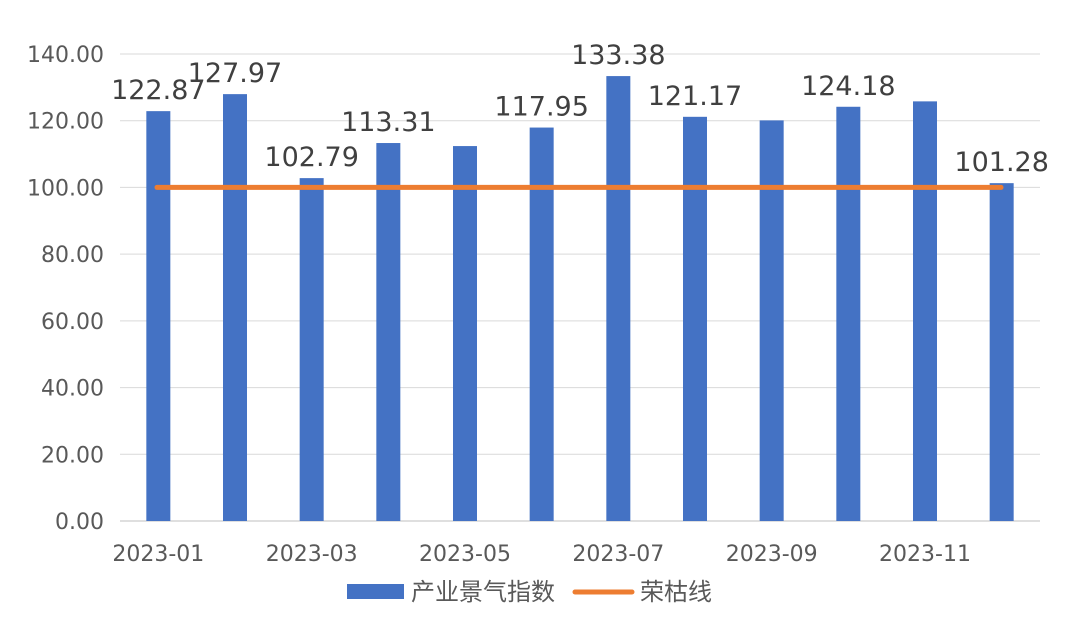 The width and height of the screenshot is (1080, 629). I want to click on y-tick-label: 120.00, so click(65, 122).